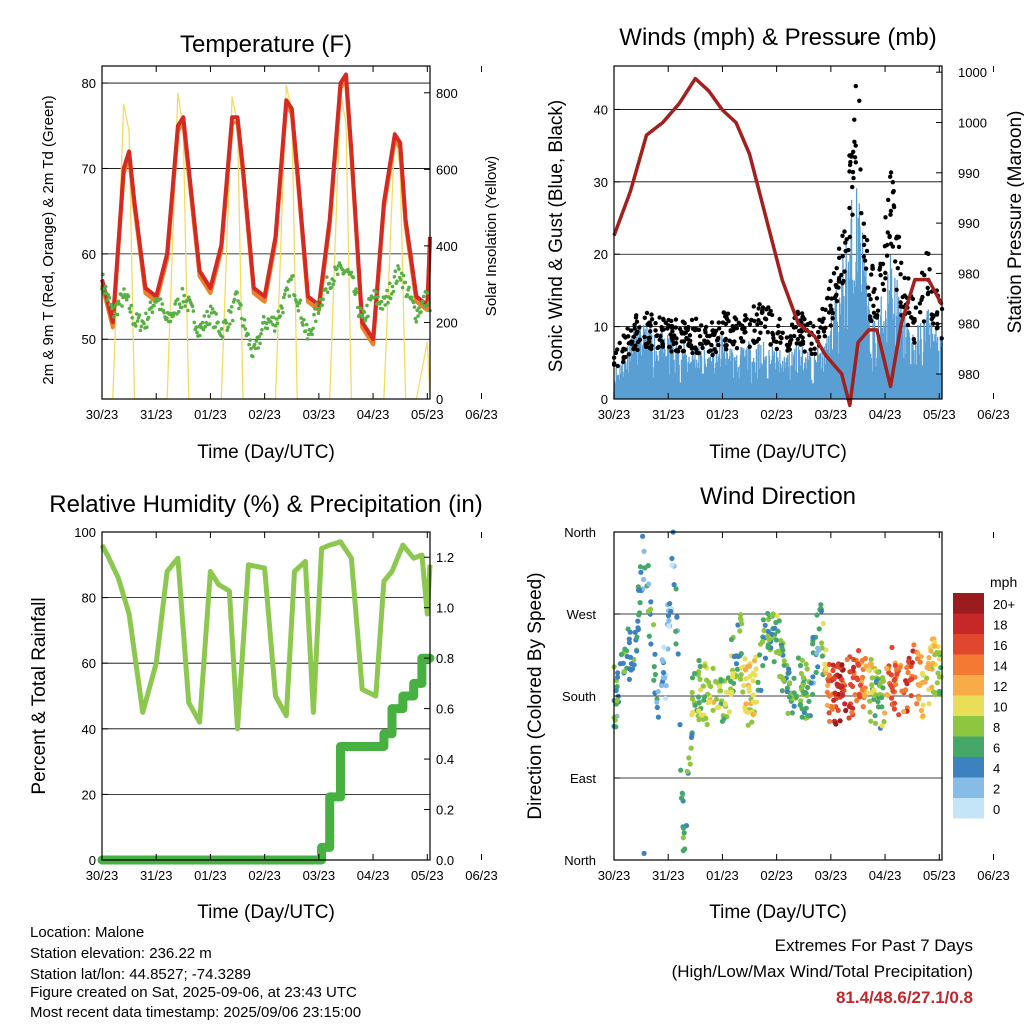 Image resolution: width=1024 pixels, height=1024 pixels. I want to click on winds-ytick-label: 0, so click(604, 399).